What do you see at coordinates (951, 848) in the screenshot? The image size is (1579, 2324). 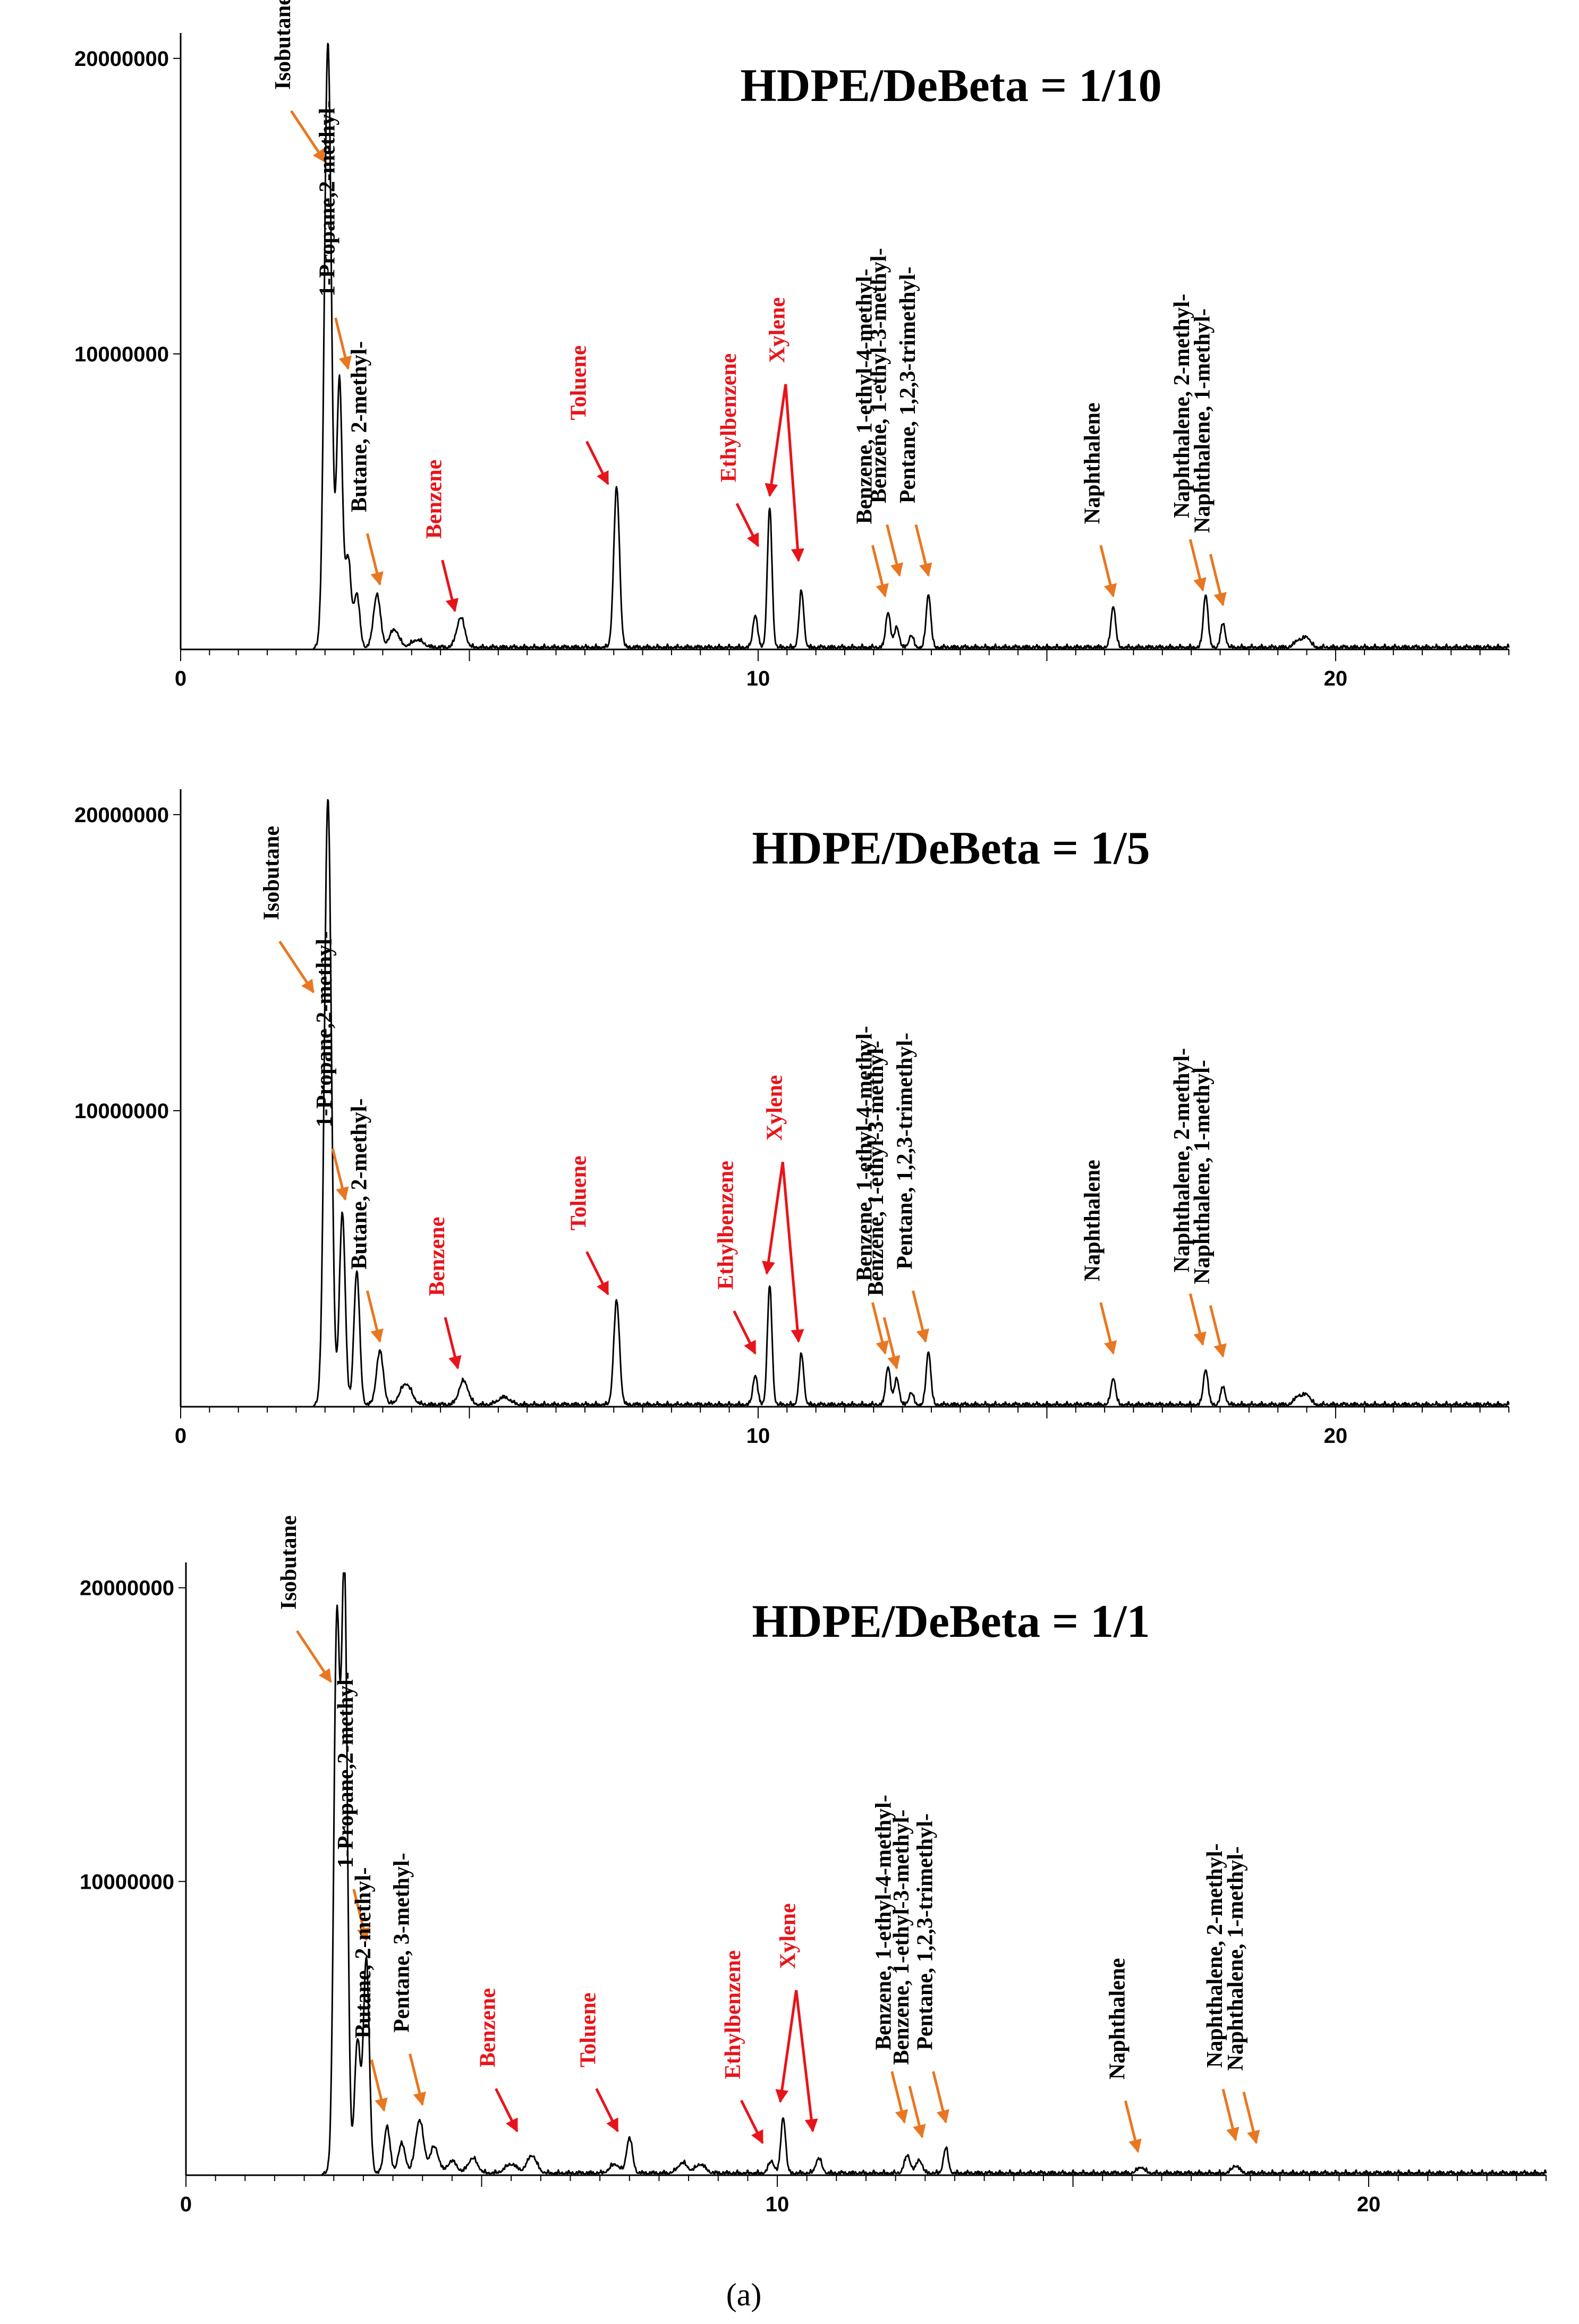 I see `chart-title: HDPE/DeBeta = 1/5` at bounding box center [951, 848].